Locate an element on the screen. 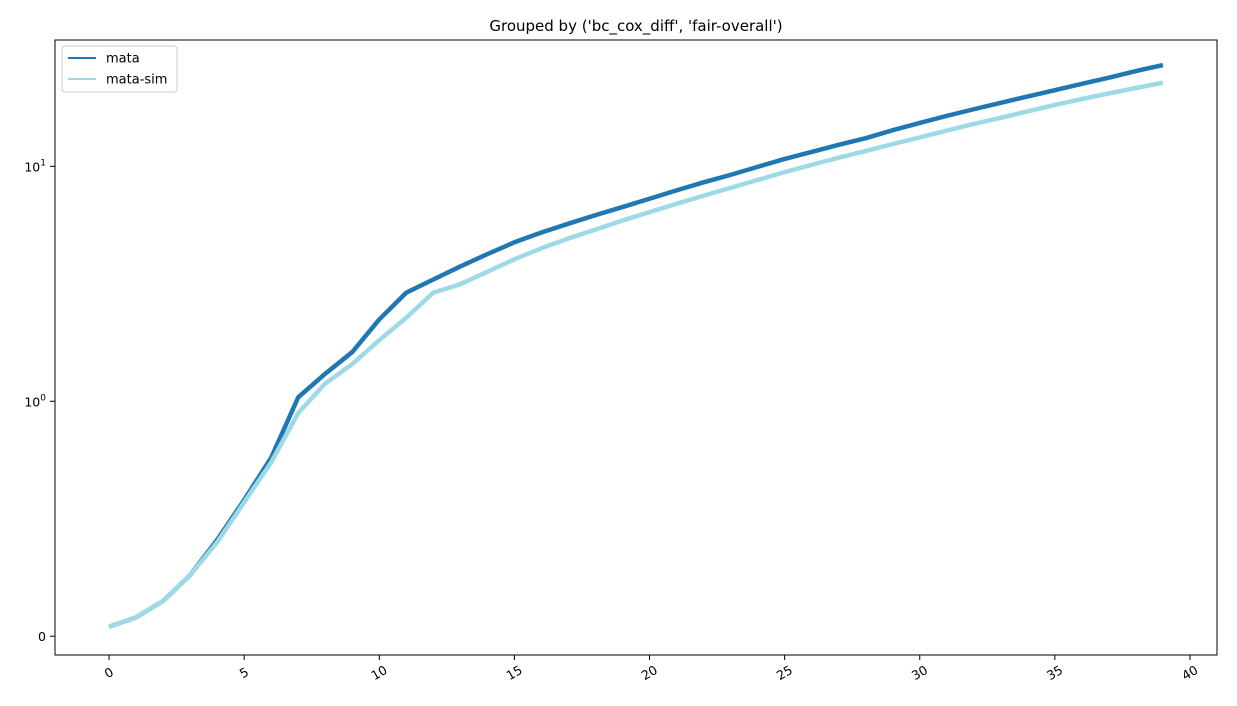 The image size is (1237, 706). x-tick-label: 30 is located at coordinates (919, 672).